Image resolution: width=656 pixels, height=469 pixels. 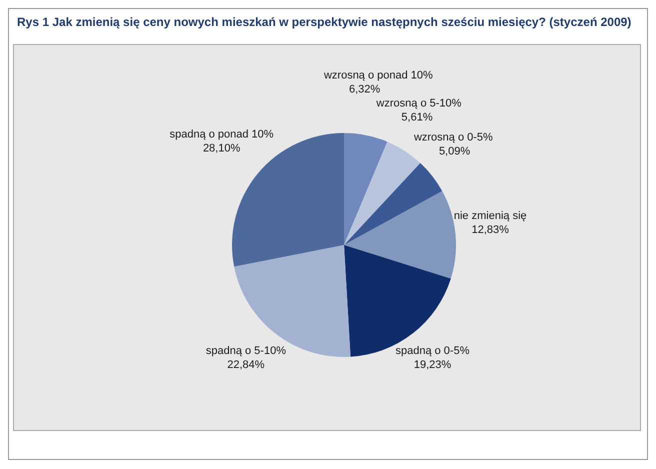 What do you see at coordinates (418, 103) in the screenshot?
I see `slice-label: wzrosną o 5-10%` at bounding box center [418, 103].